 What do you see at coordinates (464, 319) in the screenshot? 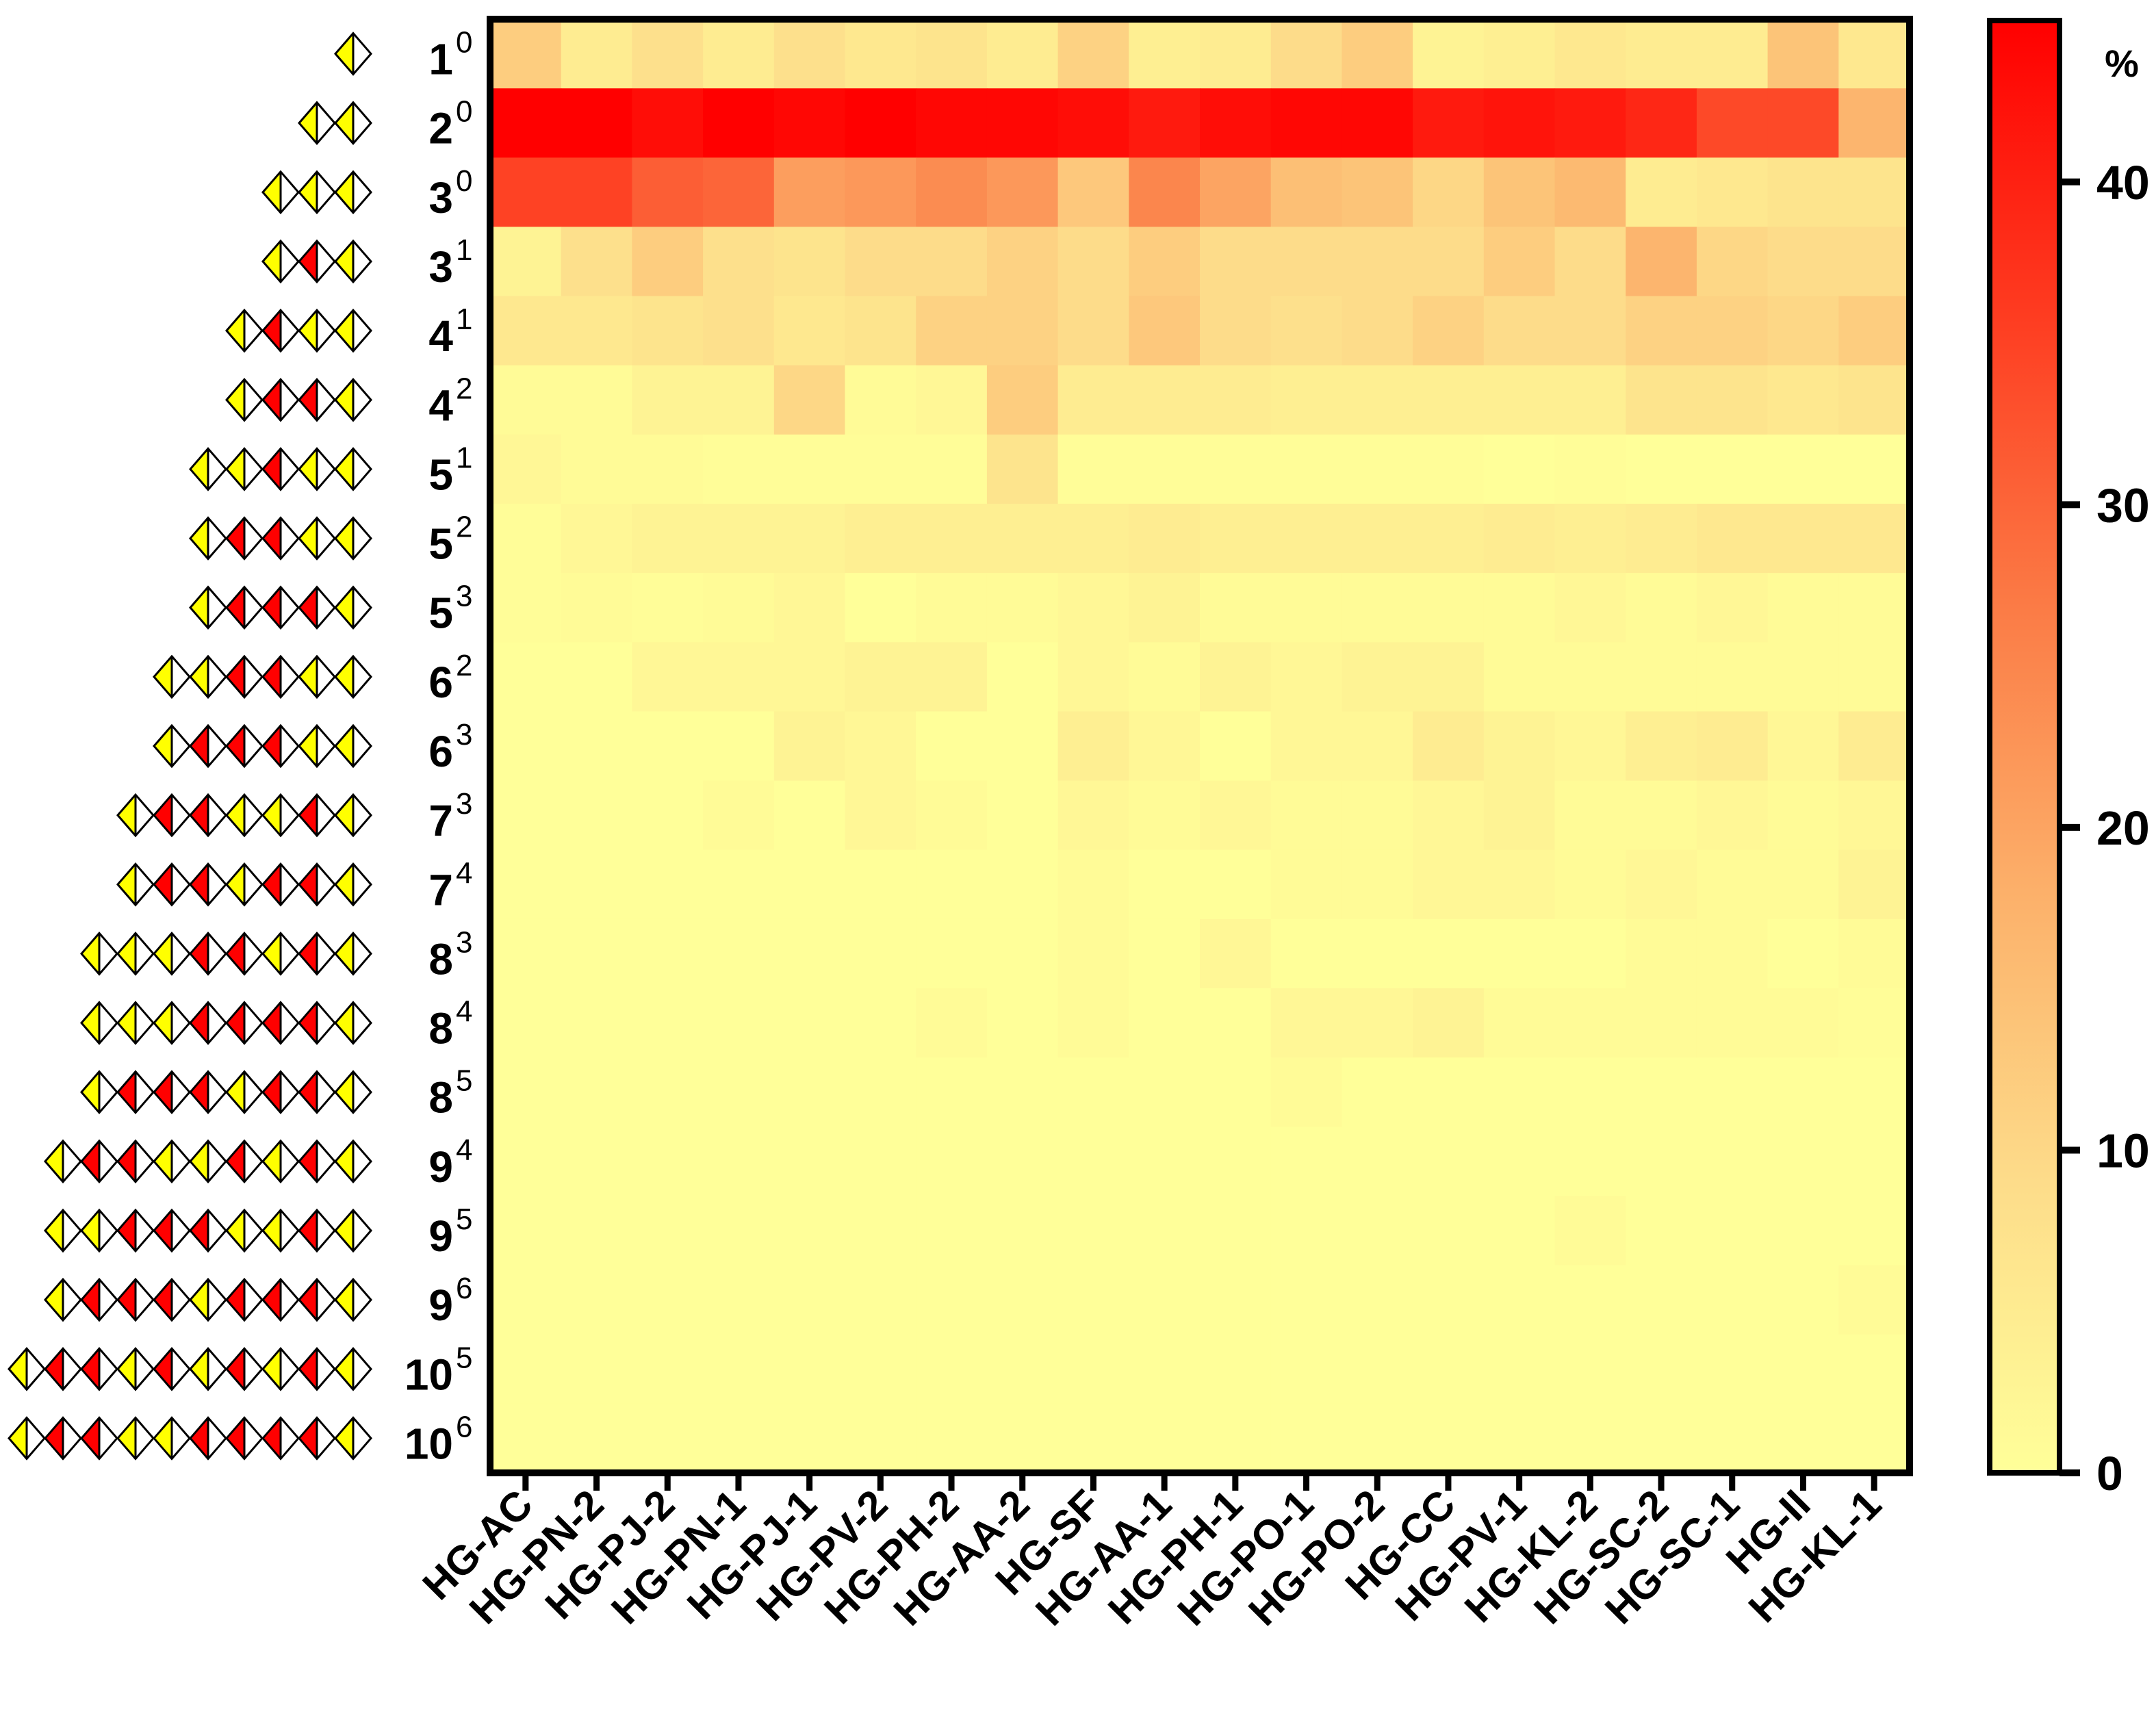
I see `row-label-superscript: 1` at bounding box center [464, 319].